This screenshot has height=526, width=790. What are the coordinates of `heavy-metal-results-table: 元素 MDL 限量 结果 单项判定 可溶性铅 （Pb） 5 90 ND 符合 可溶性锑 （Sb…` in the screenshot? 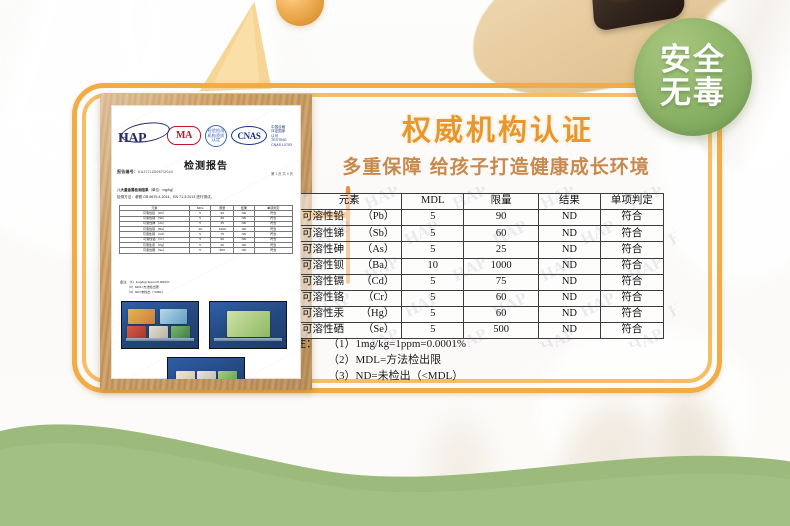 It's located at (480, 266).